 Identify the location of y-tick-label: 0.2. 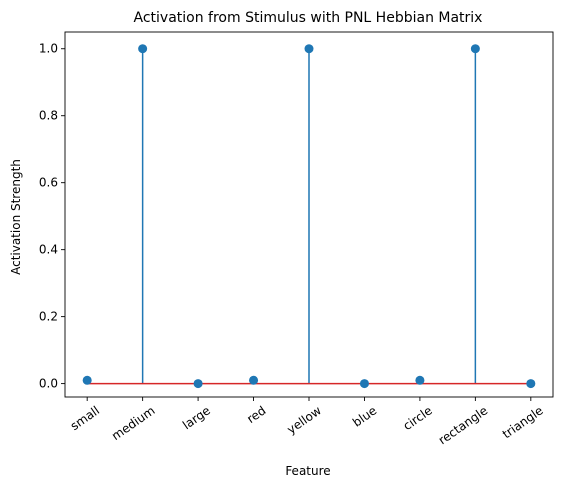
(48, 317).